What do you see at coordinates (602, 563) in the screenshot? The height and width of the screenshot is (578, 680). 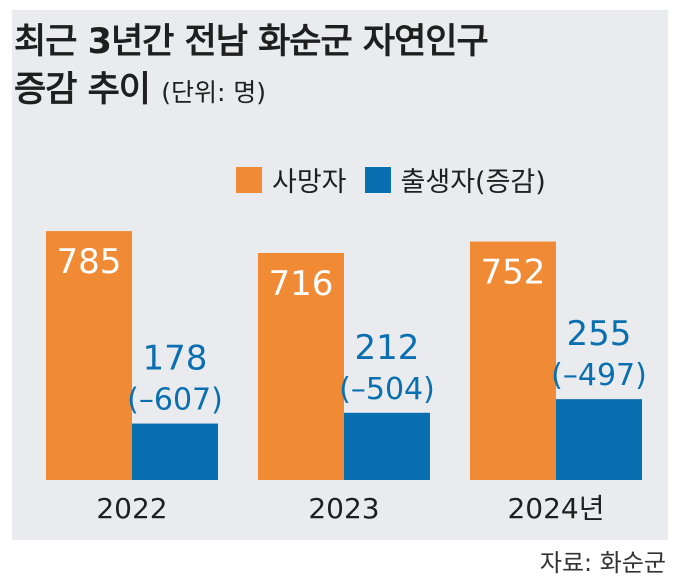 I see `source-label: 자료: 화순군` at bounding box center [602, 563].